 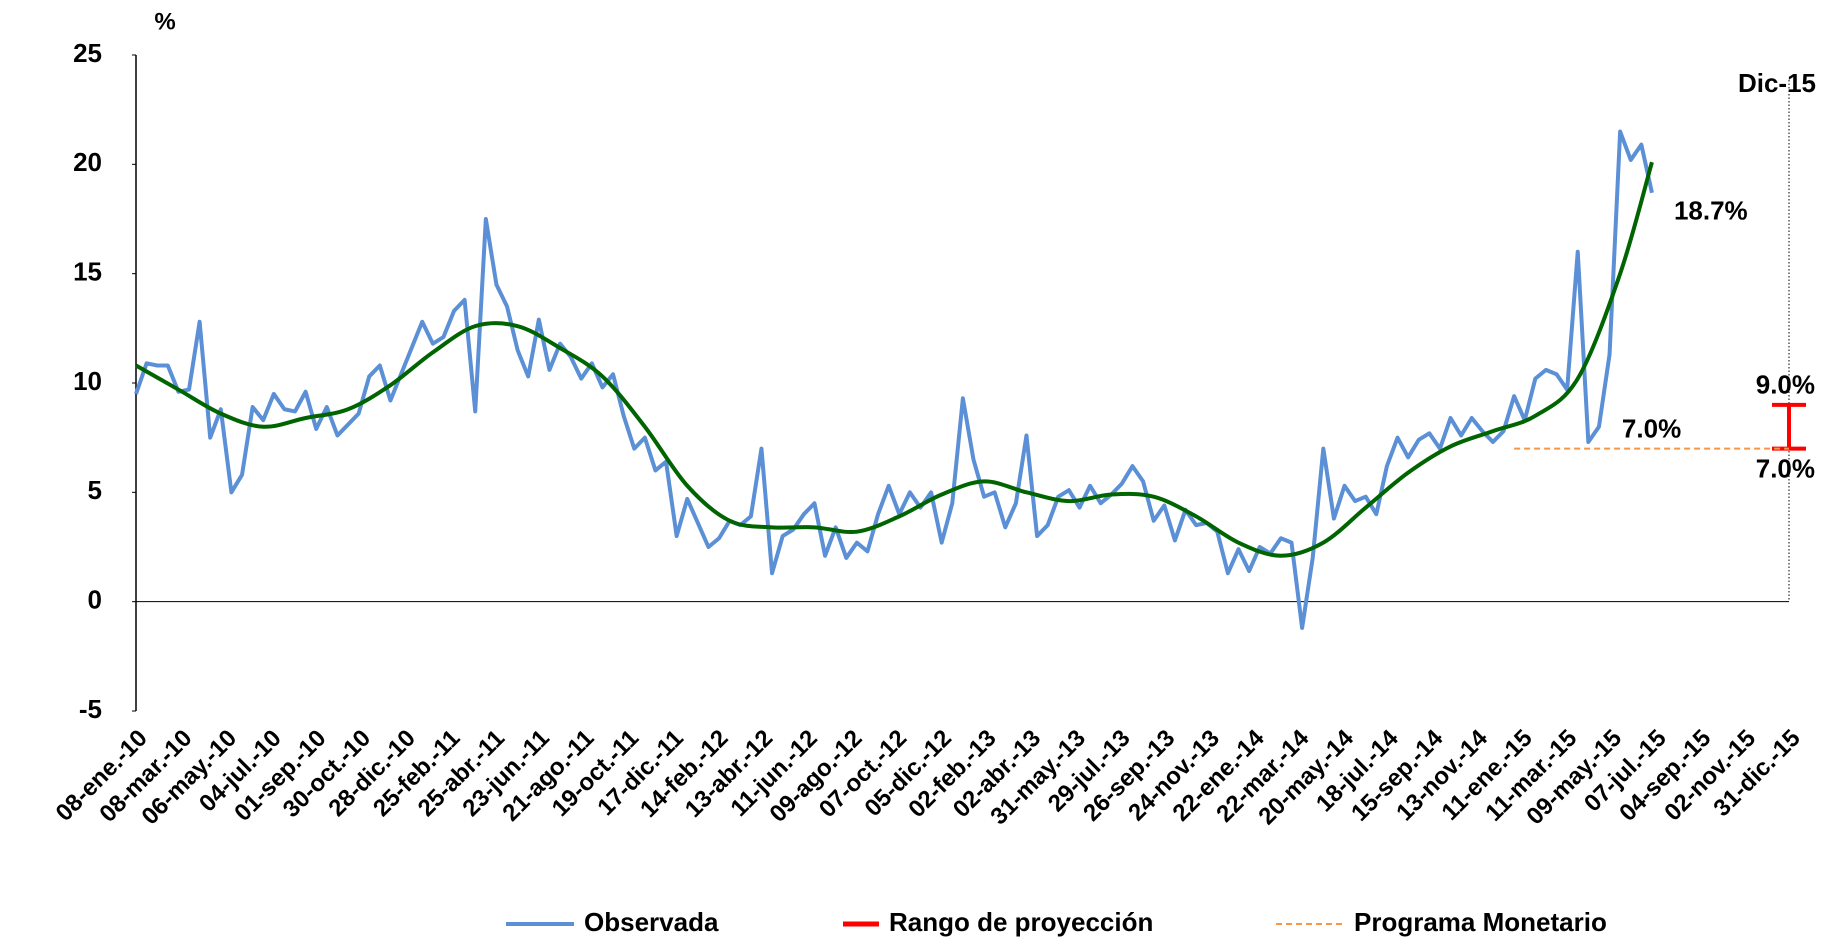 What do you see at coordinates (87, 272) in the screenshot?
I see `y-tick-label: 15` at bounding box center [87, 272].